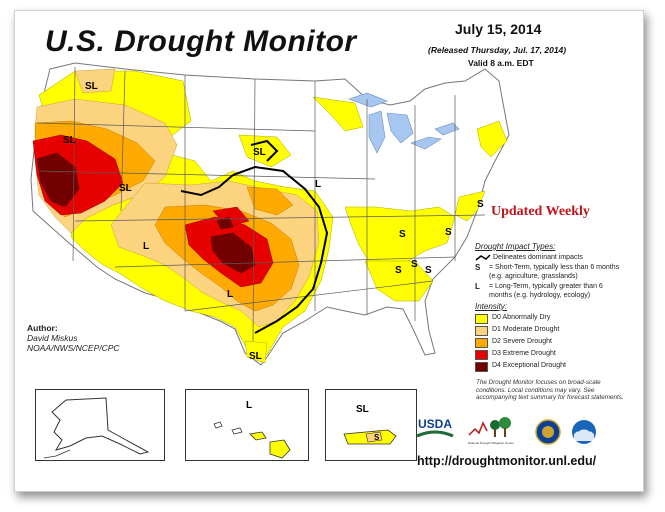 The image size is (665, 512). I want to click on hawaii-impact-label: L, so click(249, 405).